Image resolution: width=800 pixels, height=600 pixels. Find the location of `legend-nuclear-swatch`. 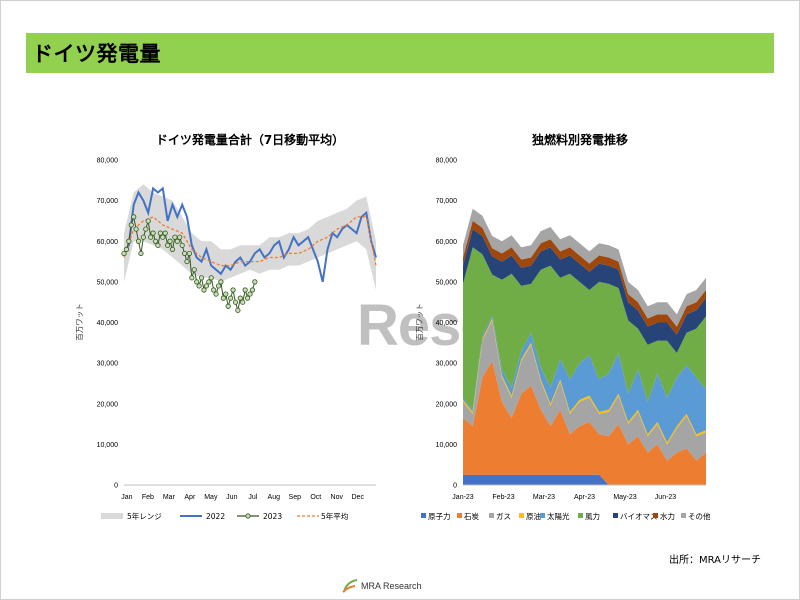

legend-nuclear-swatch is located at coordinates (423, 515).